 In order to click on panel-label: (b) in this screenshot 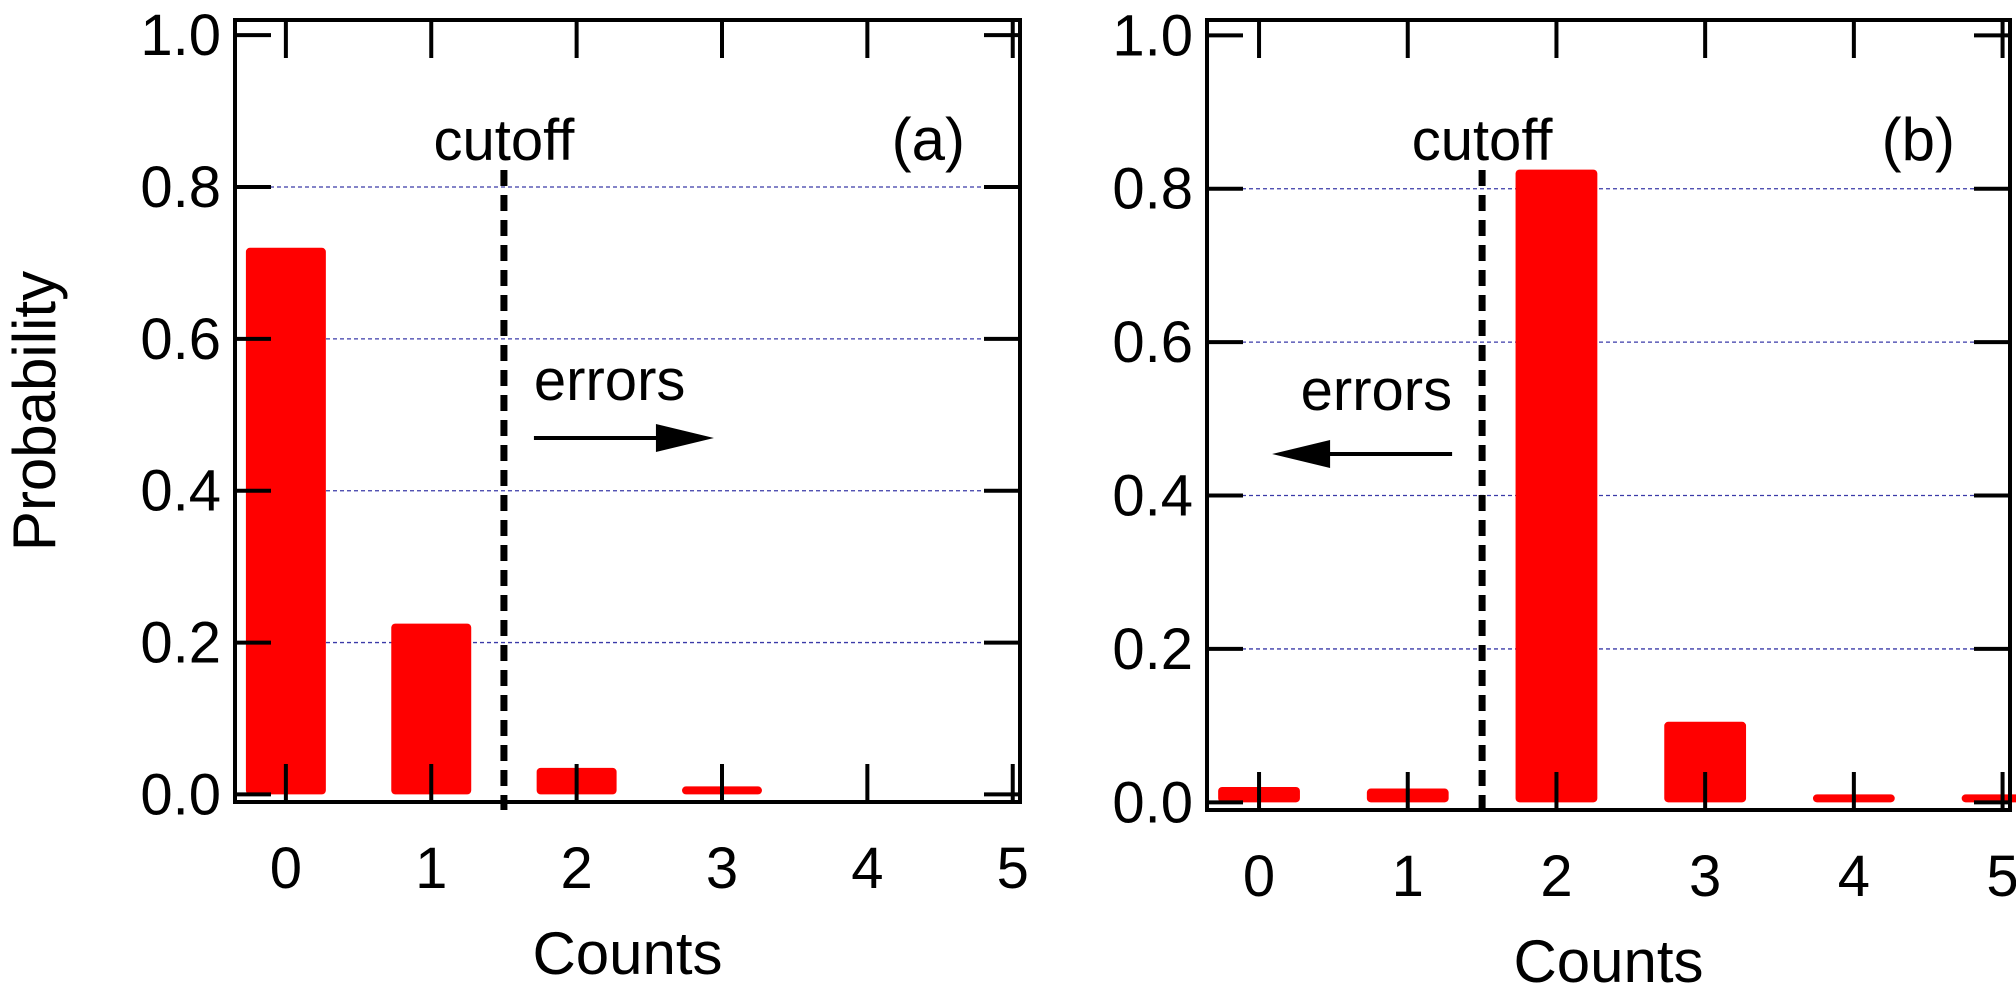, I will do `click(1918, 139)`.